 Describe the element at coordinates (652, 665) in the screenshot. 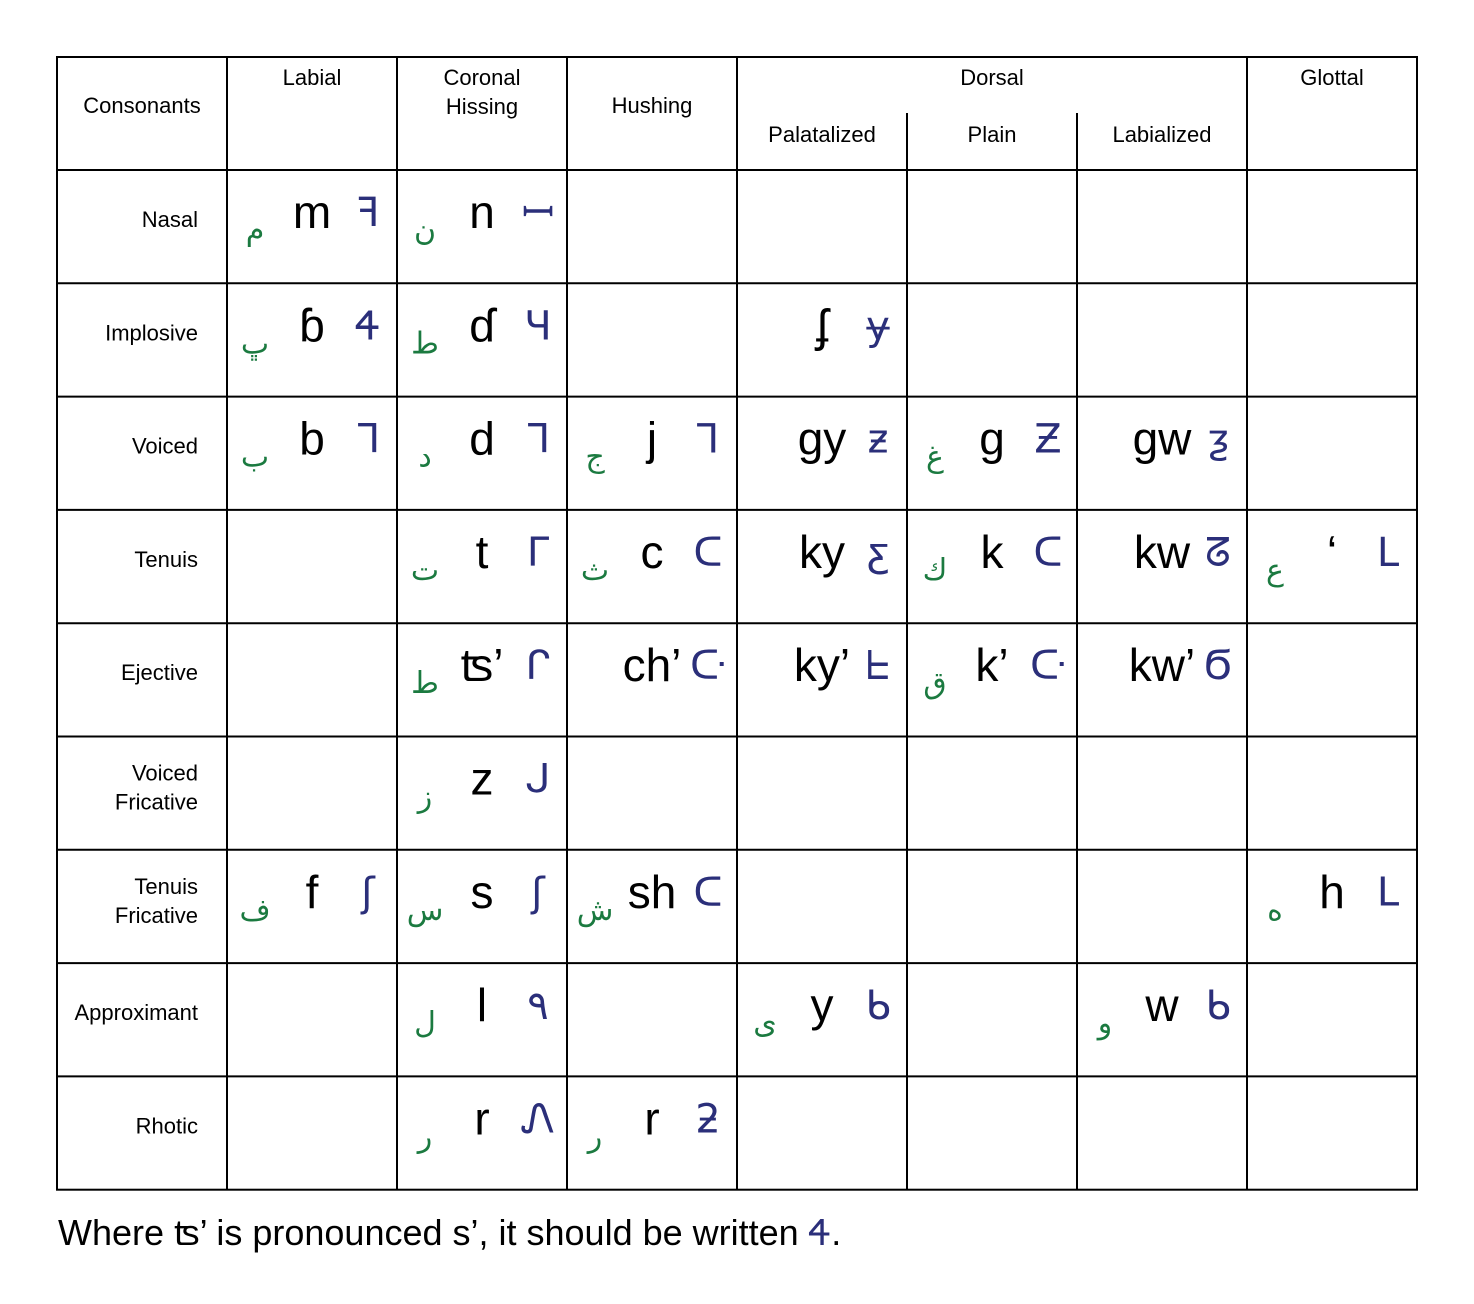

I see `latin-letter: ch’` at that location.